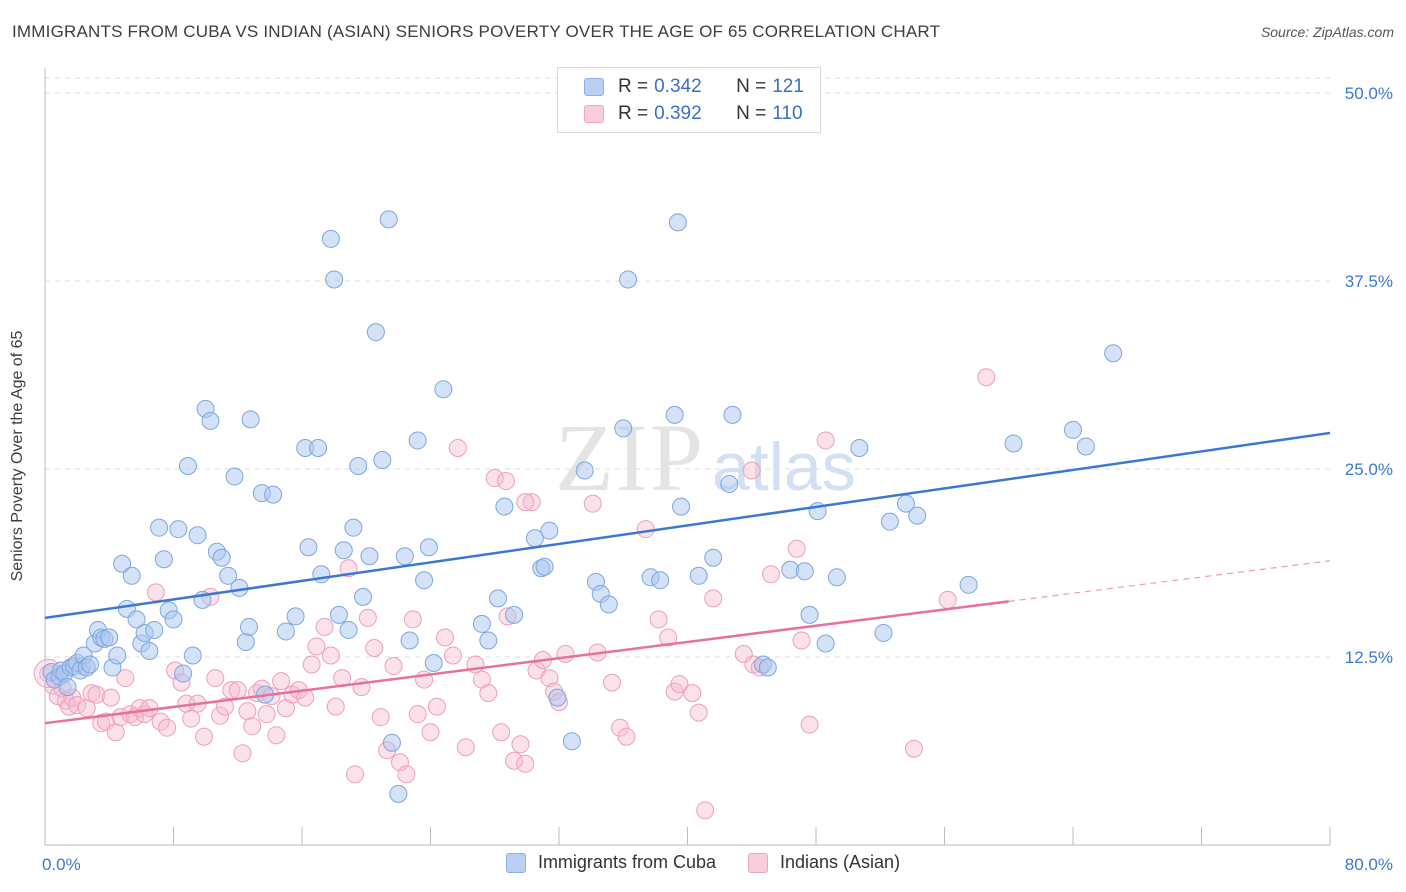  Describe the element at coordinates (689, 100) in the screenshot. I see `legend: R = 0.342 N = 121 R = 0.392 N = 110` at that location.